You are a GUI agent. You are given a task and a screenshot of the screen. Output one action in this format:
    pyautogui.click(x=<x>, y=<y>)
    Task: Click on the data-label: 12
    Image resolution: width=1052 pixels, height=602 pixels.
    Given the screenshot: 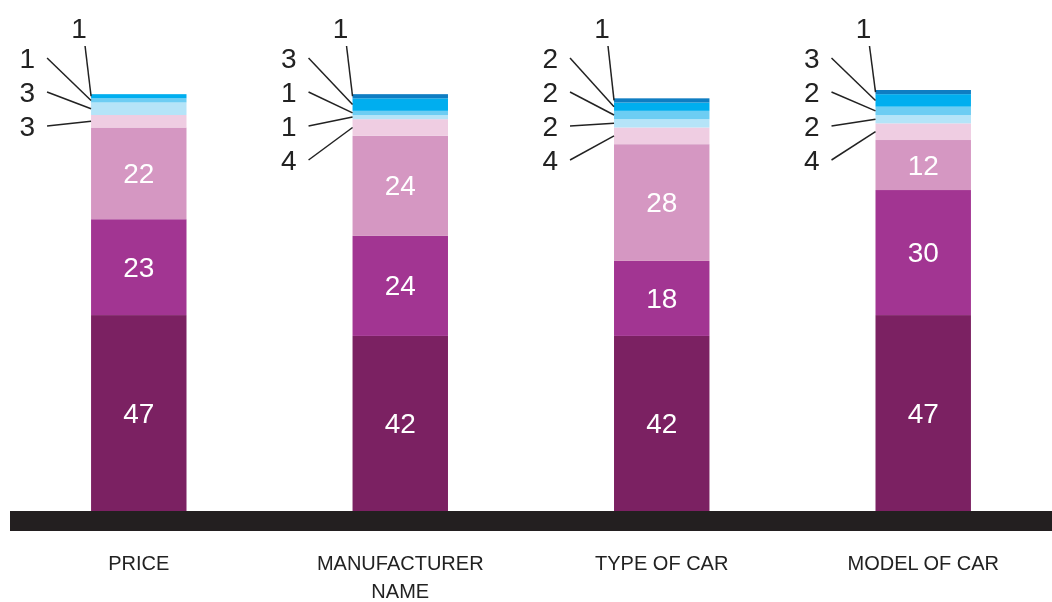 What is the action you would take?
    pyautogui.click(x=923, y=165)
    